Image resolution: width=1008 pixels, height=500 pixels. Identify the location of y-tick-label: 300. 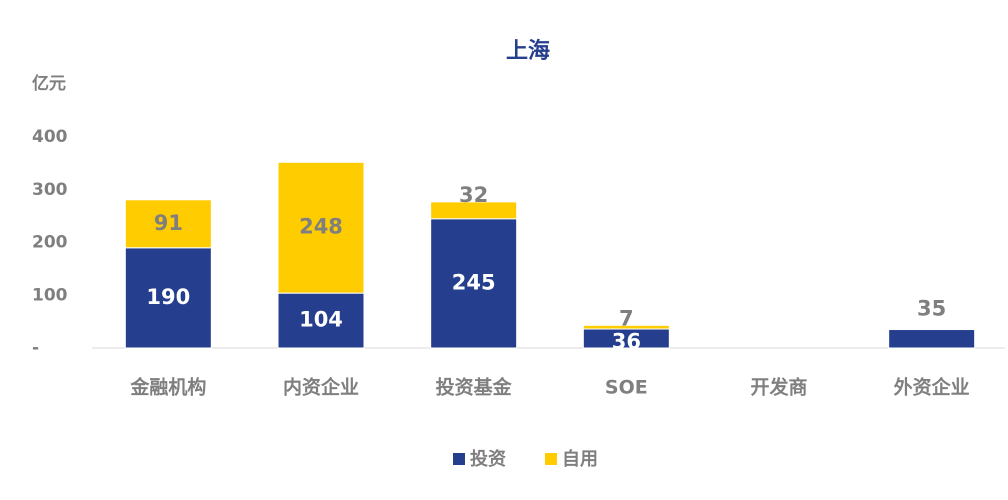
(50, 190).